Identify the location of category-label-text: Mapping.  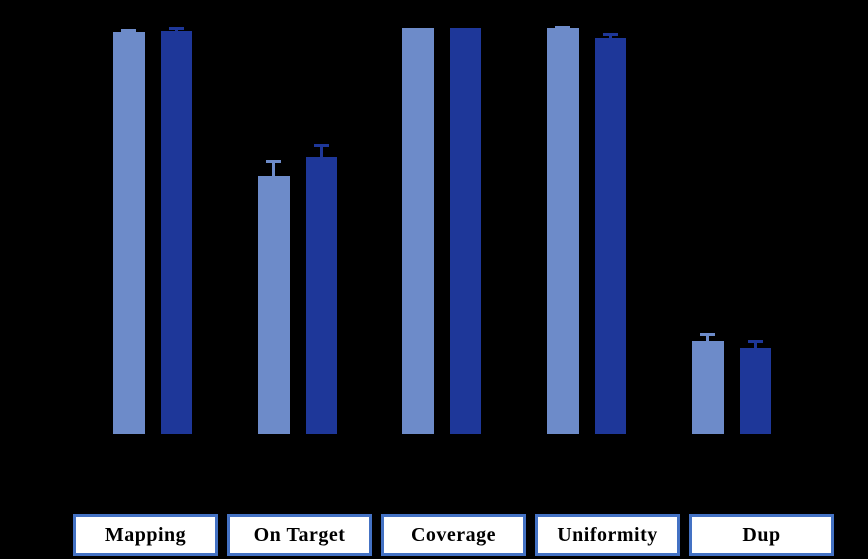
(145, 534).